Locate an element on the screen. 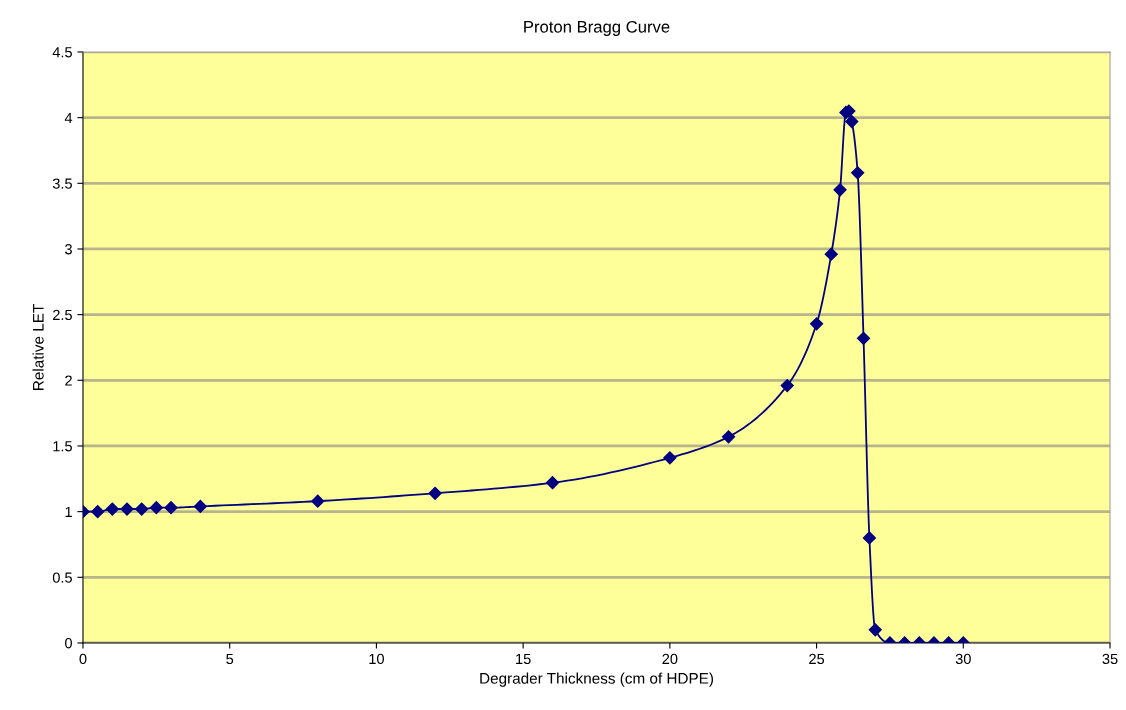 The image size is (1126, 710). x-tick-label: 30 is located at coordinates (963, 659).